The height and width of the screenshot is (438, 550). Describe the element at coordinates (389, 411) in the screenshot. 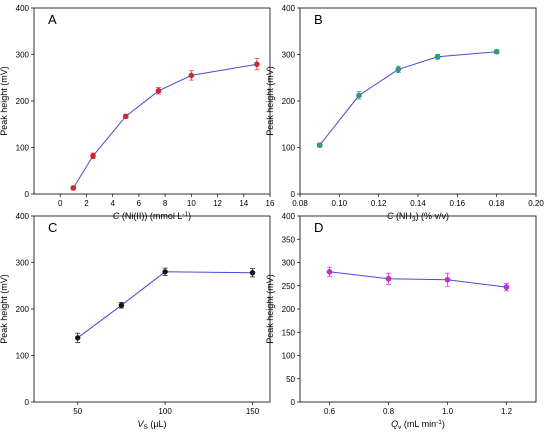

I see `x-tick-label: 0.8` at that location.